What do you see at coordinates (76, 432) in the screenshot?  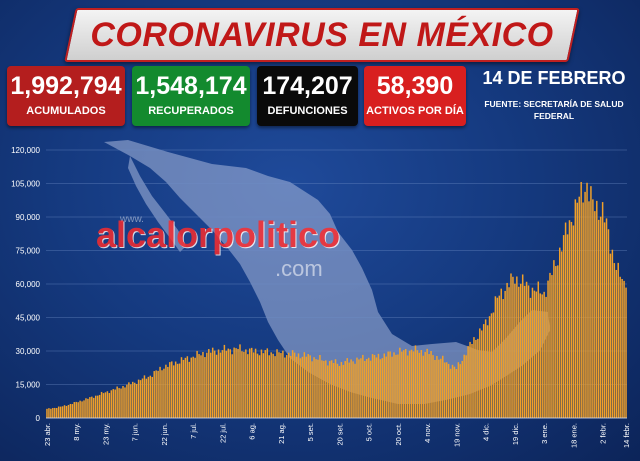 I see `x-tick-label: 8 my.` at bounding box center [76, 432].